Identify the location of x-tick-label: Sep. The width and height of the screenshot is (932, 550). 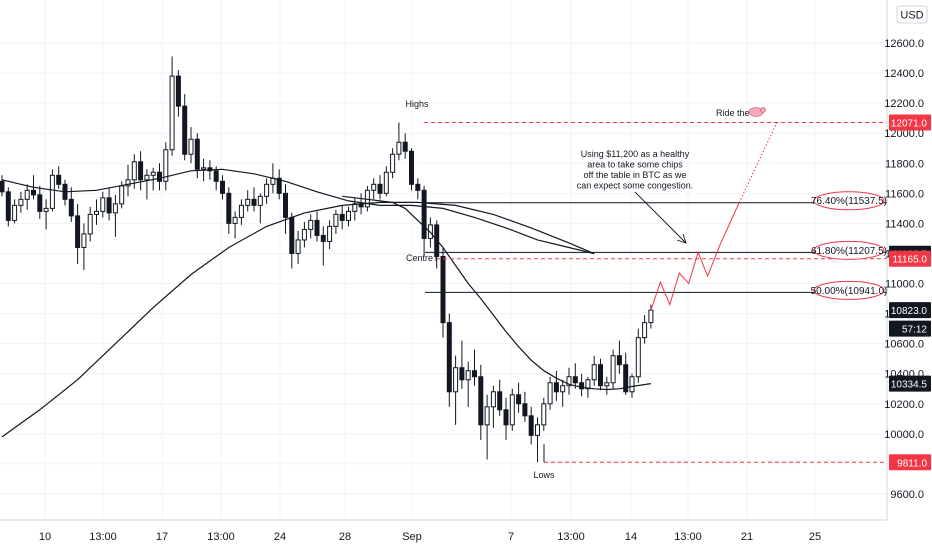
(412, 537).